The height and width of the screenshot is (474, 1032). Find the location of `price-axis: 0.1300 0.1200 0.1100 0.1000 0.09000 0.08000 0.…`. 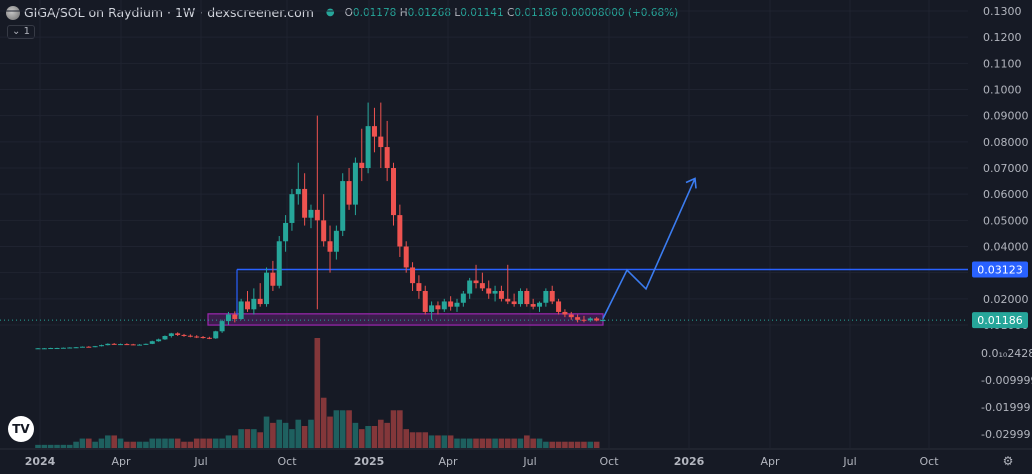

price-axis: 0.1300 0.1200 0.1100 0.1000 0.09000 0.08000 0.… is located at coordinates (1002, 223).